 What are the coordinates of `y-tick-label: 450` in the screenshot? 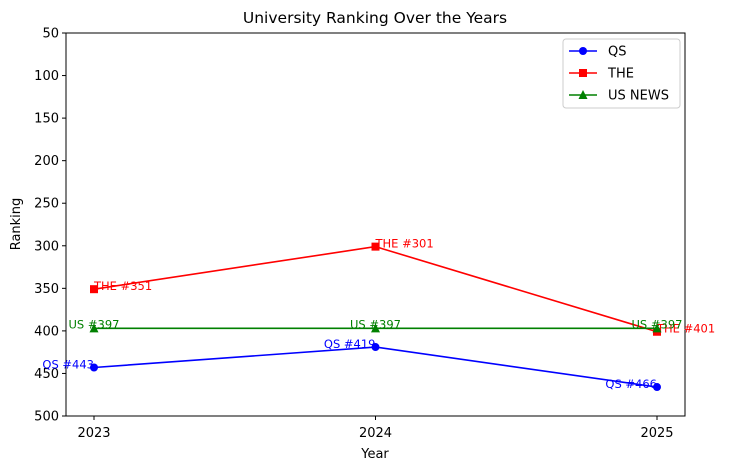 It's located at (46, 374).